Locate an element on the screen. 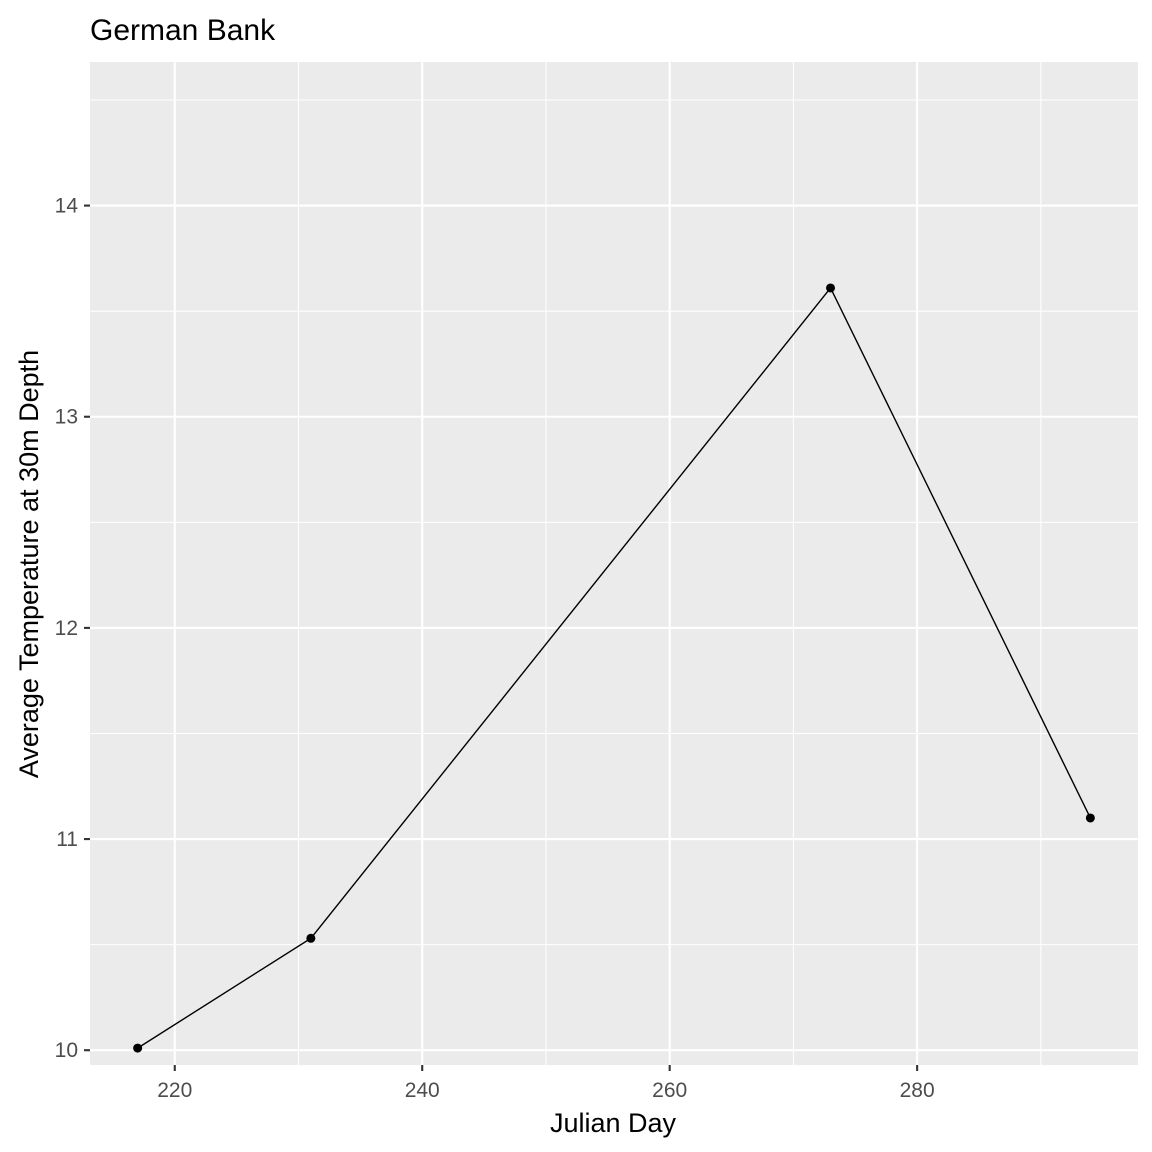  y-axis: 10 11 12 13 14 is located at coordinates (72, 628).